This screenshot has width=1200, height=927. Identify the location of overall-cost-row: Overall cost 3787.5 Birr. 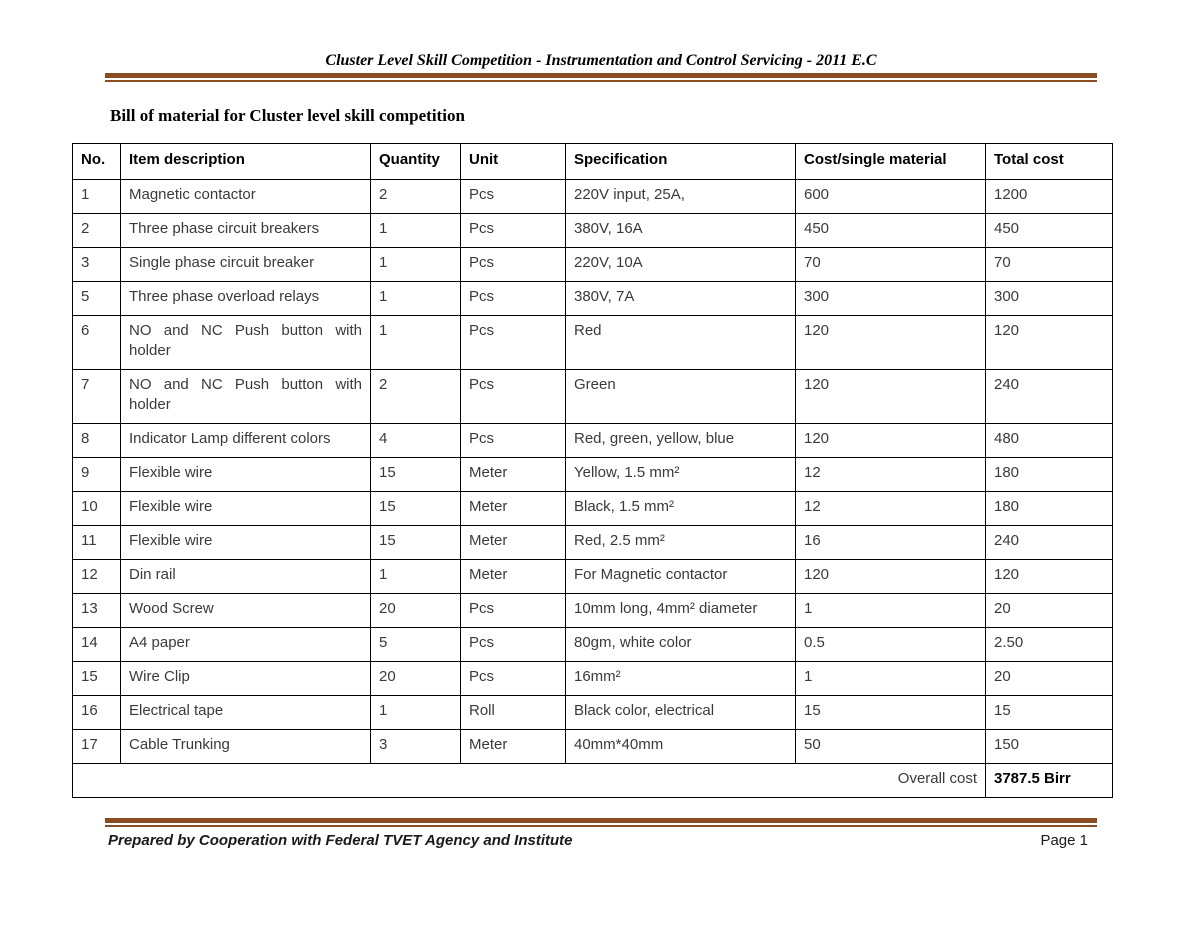
(592, 780).